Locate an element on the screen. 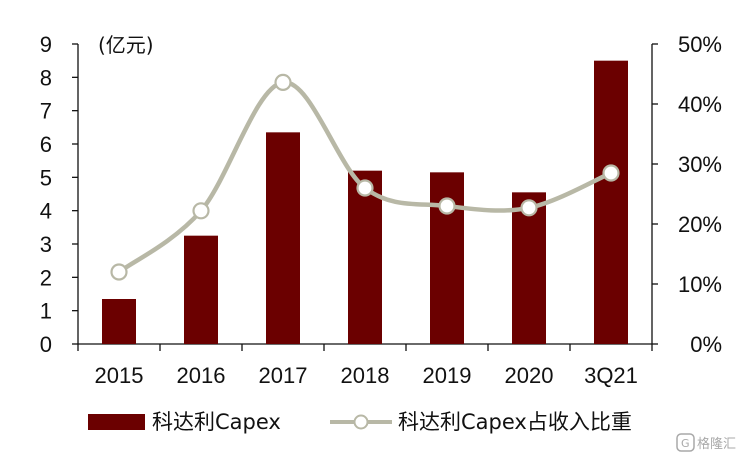 The height and width of the screenshot is (464, 751). right-tick-label: 40% is located at coordinates (700, 104).